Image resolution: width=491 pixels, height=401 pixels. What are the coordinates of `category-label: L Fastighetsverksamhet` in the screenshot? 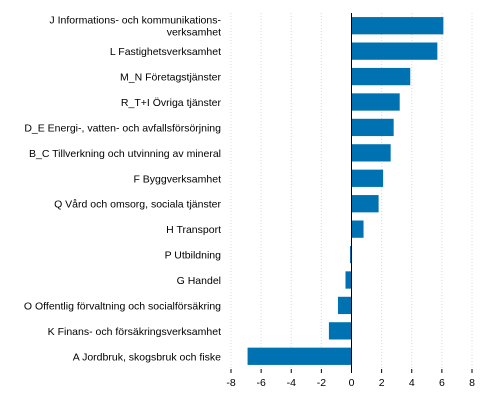 It's located at (165, 52).